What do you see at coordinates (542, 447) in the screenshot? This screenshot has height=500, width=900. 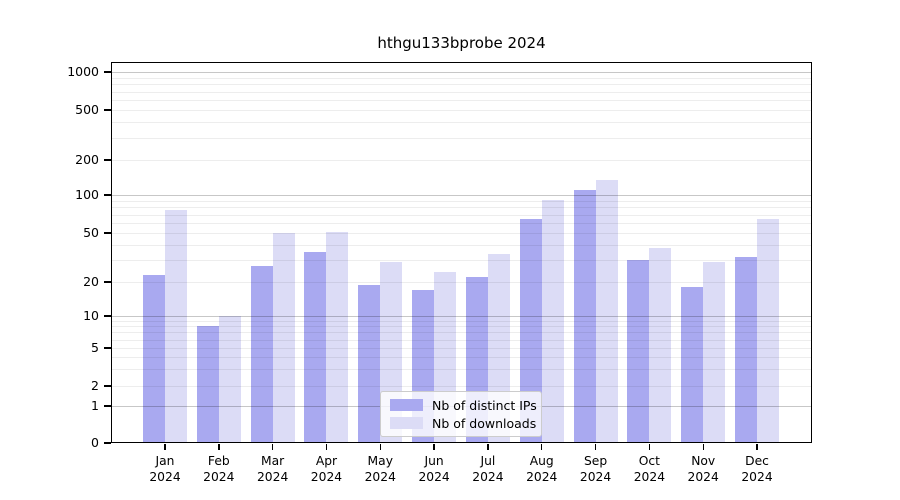 I see `x-tick-aug` at bounding box center [542, 447].